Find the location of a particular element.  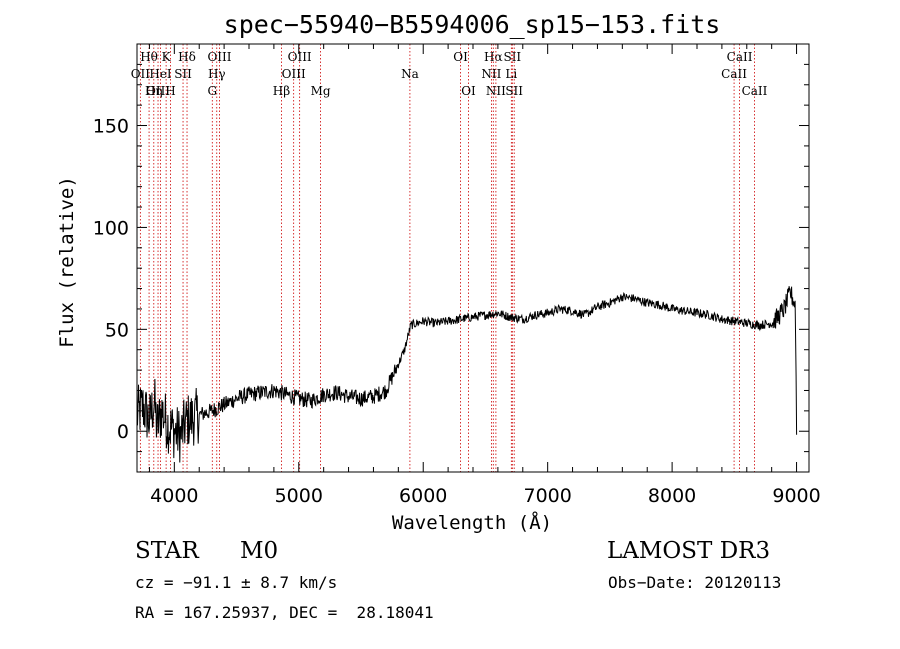

spectral-line-label: Hη is located at coordinates (154, 91).